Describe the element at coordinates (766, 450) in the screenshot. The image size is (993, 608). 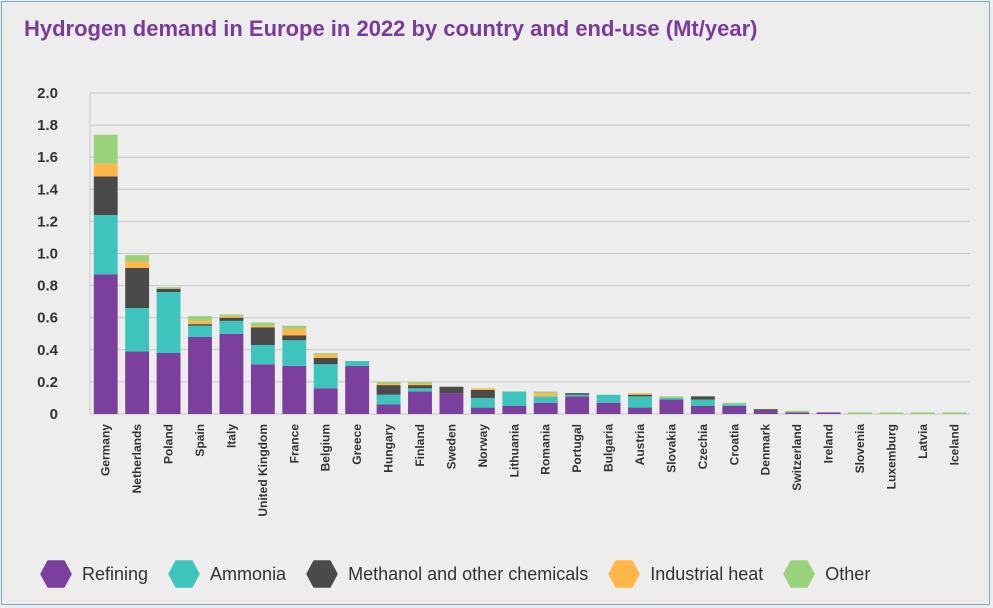
I see `x-tick-label: Denmark` at that location.